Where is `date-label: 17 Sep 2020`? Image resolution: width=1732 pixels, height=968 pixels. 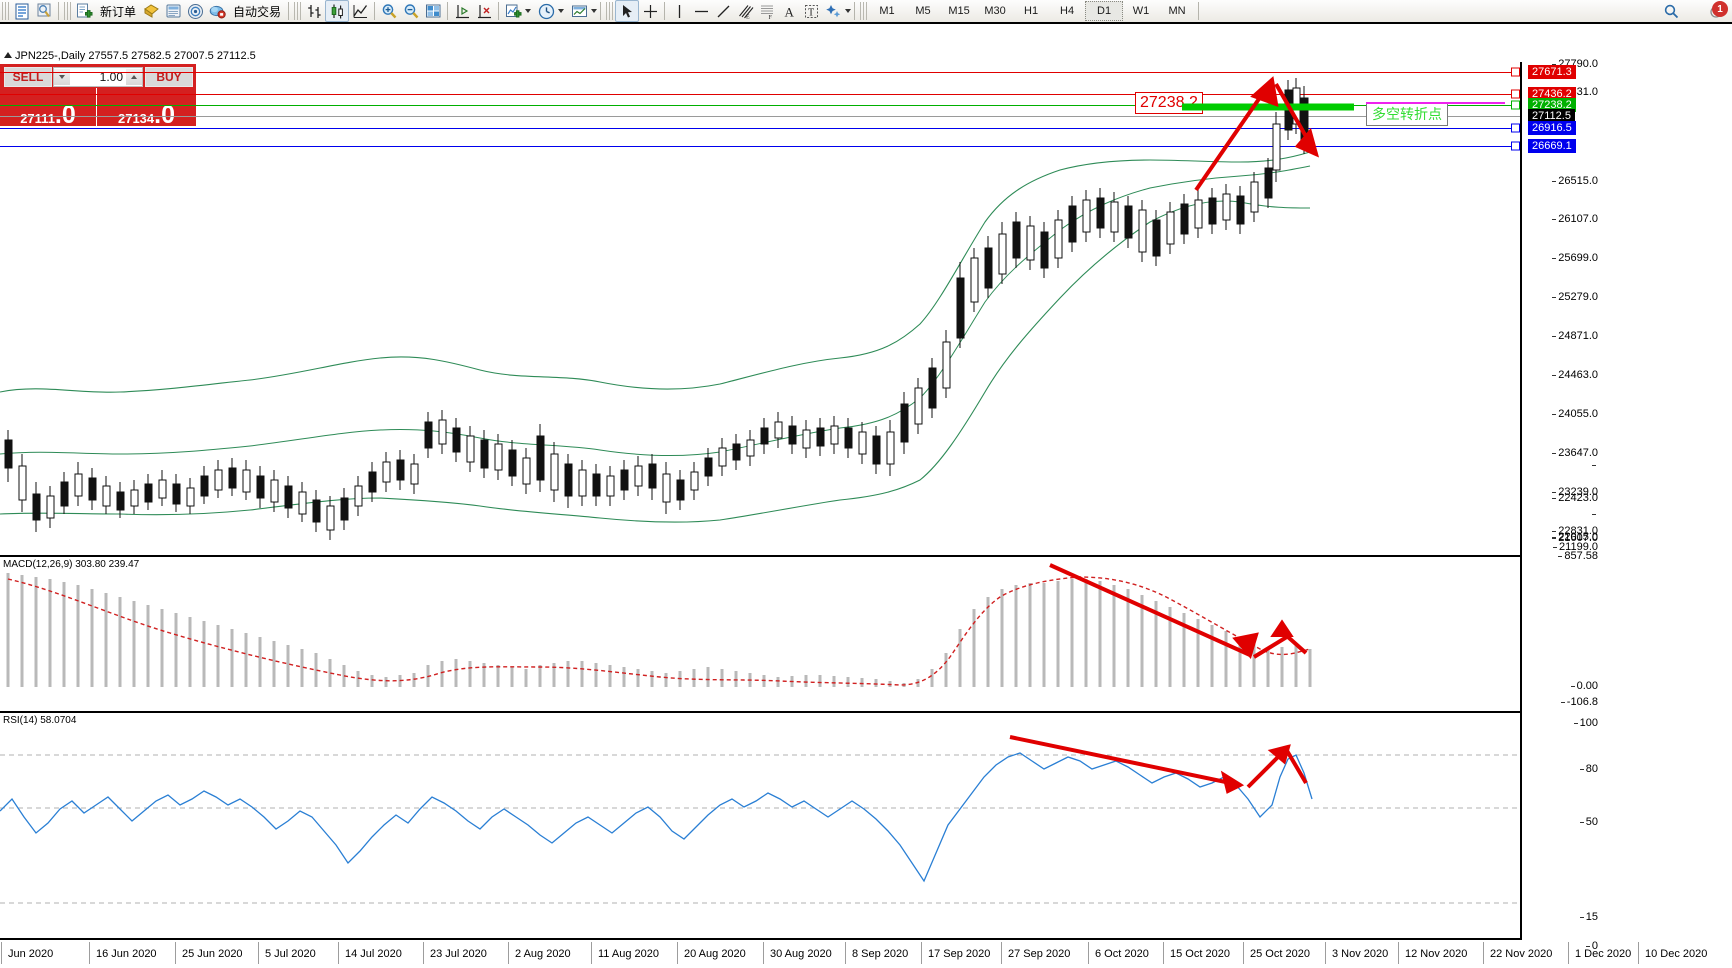
date-label: 17 Sep 2020 is located at coordinates (955, 953).